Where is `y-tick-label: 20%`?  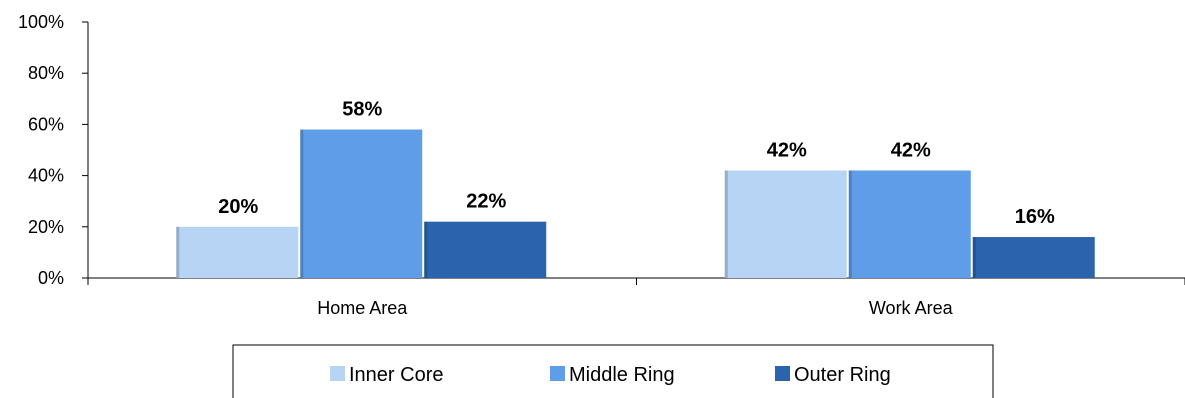 y-tick-label: 20% is located at coordinates (46, 227).